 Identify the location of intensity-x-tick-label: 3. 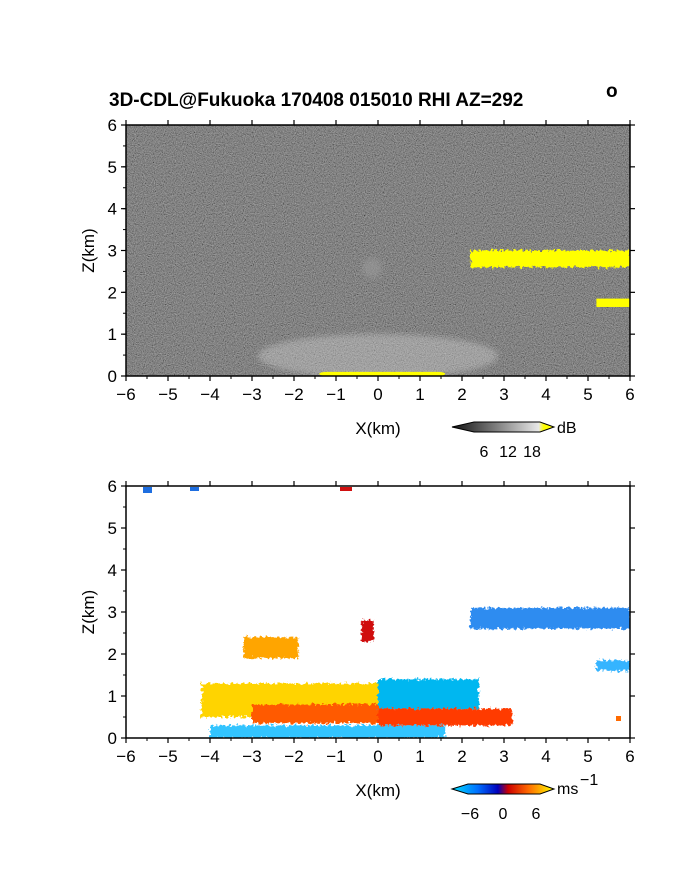
(503, 394).